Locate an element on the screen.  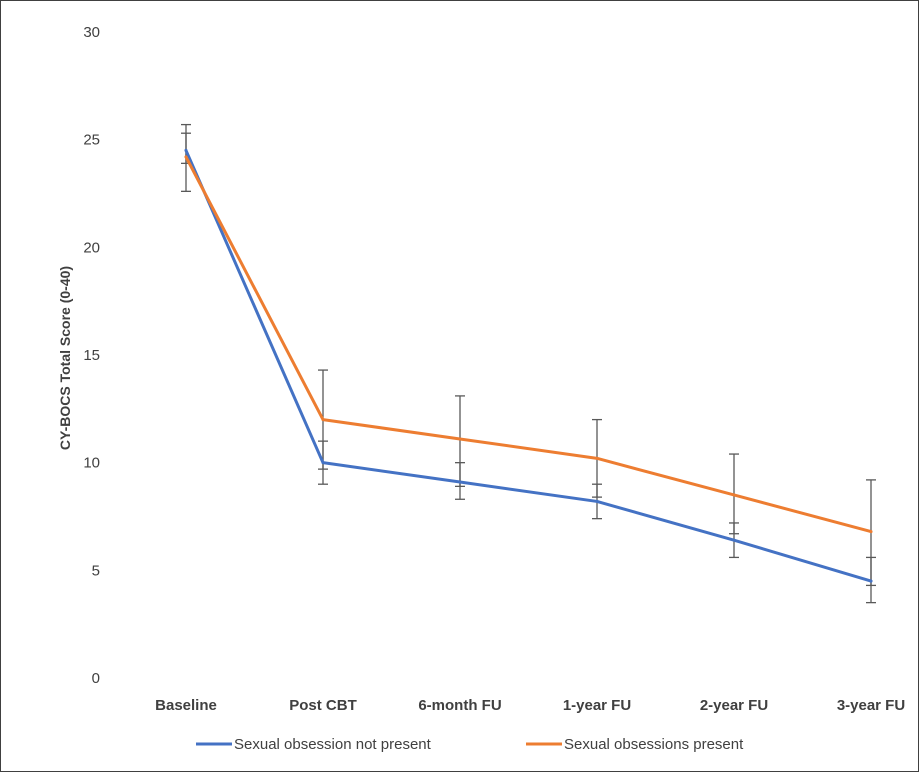
x-tick-label: 3-year FU is located at coordinates (871, 705).